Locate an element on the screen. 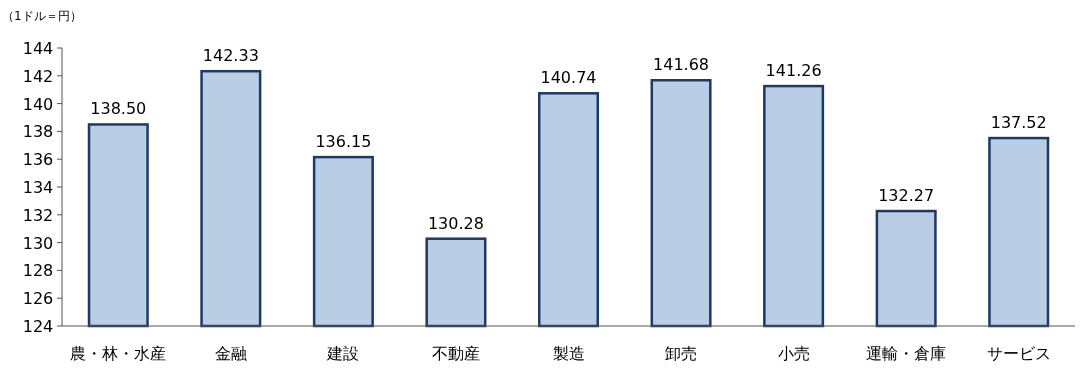 The width and height of the screenshot is (1089, 375). y-tick-label: 130 is located at coordinates (38, 243).